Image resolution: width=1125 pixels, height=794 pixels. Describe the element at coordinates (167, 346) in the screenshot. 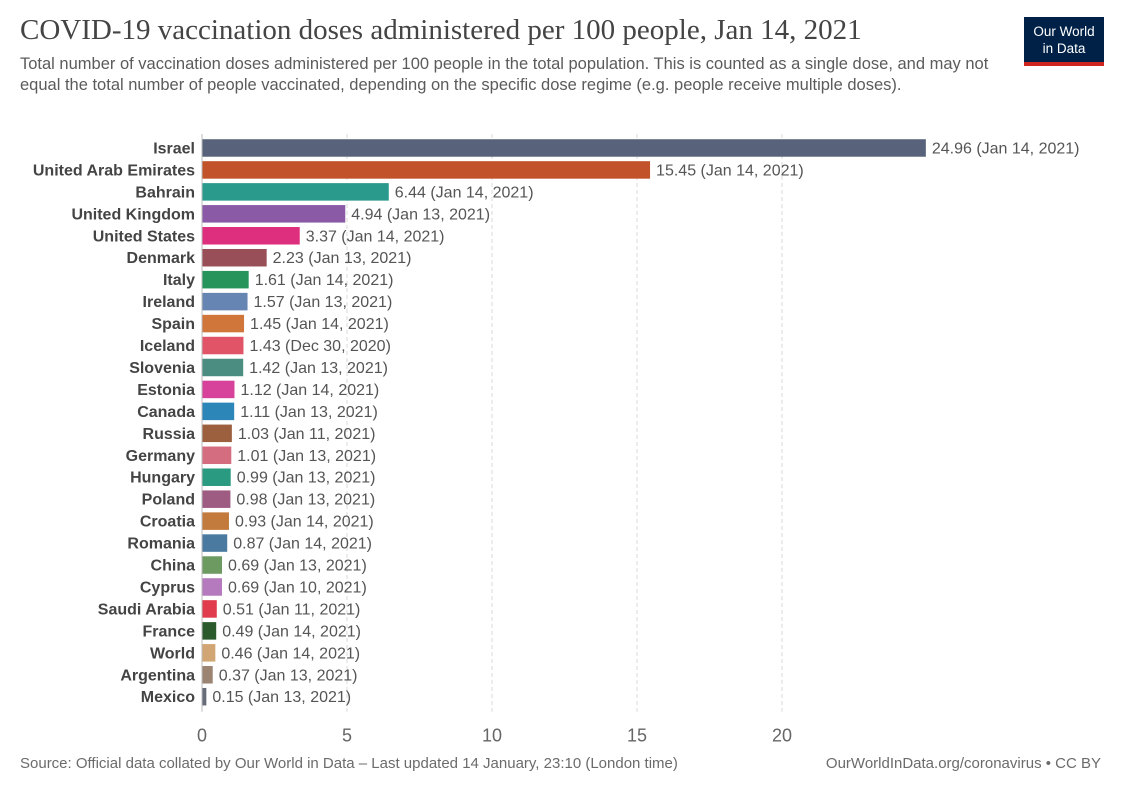

I see `category-label: Iceland` at that location.